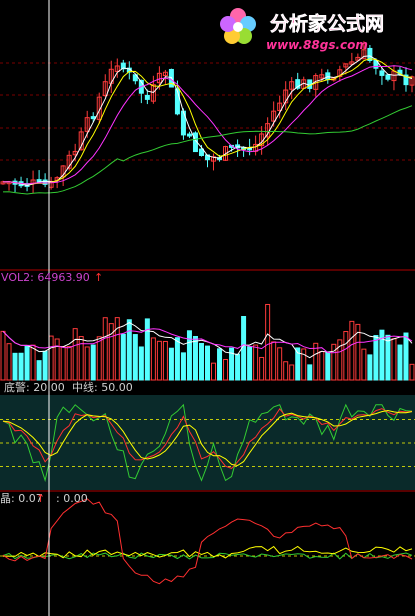 Image resolution: width=415 pixels, height=616 pixels. I want to click on osc-line-green, so click(207, 556).